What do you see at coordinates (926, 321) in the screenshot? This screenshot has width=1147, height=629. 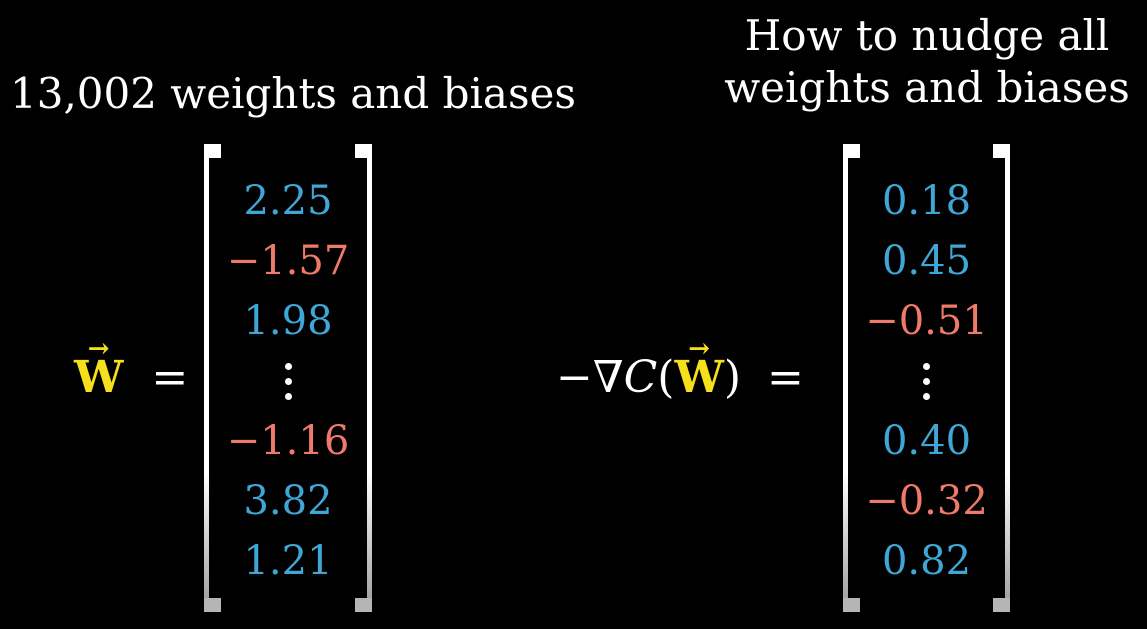 I see `gradient-entry: −0.51` at bounding box center [926, 321].